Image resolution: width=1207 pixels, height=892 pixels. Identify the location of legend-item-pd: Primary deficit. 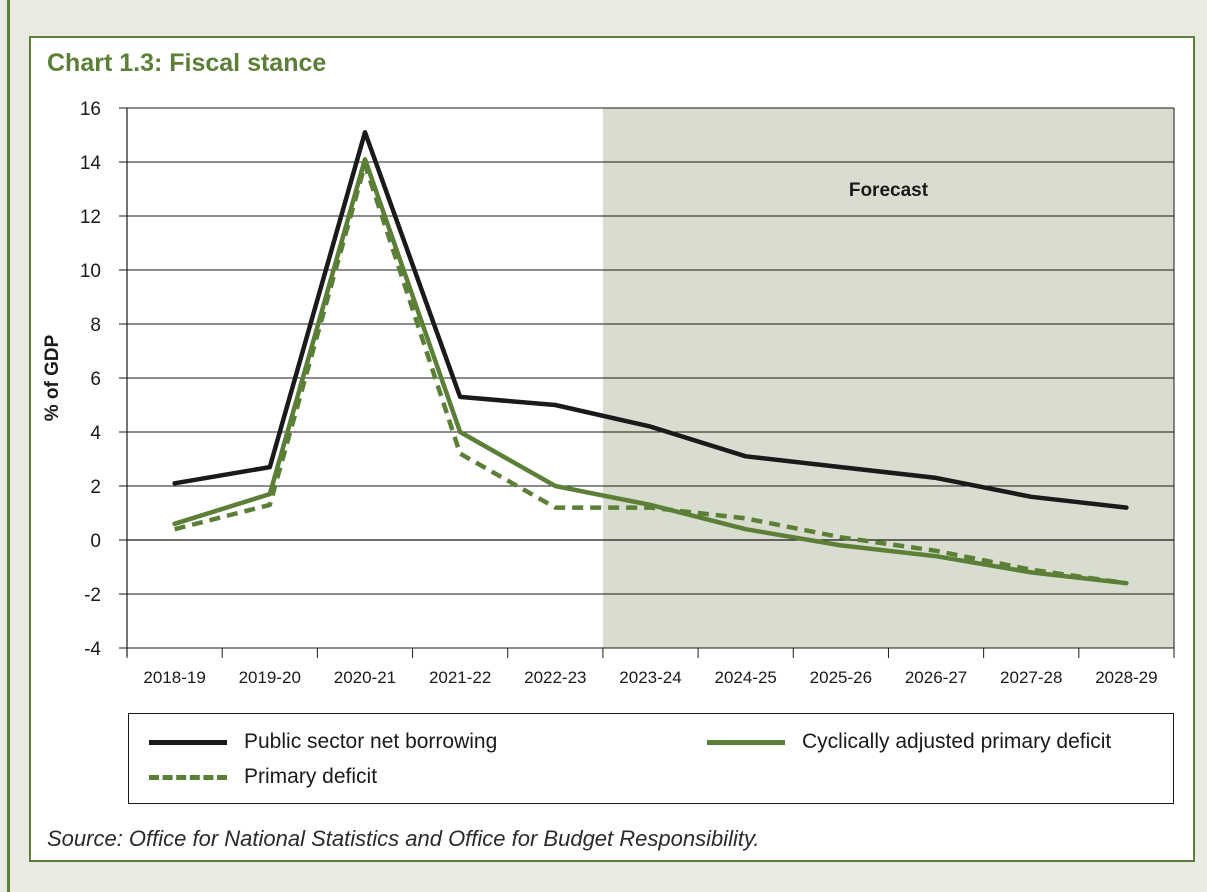
(263, 777).